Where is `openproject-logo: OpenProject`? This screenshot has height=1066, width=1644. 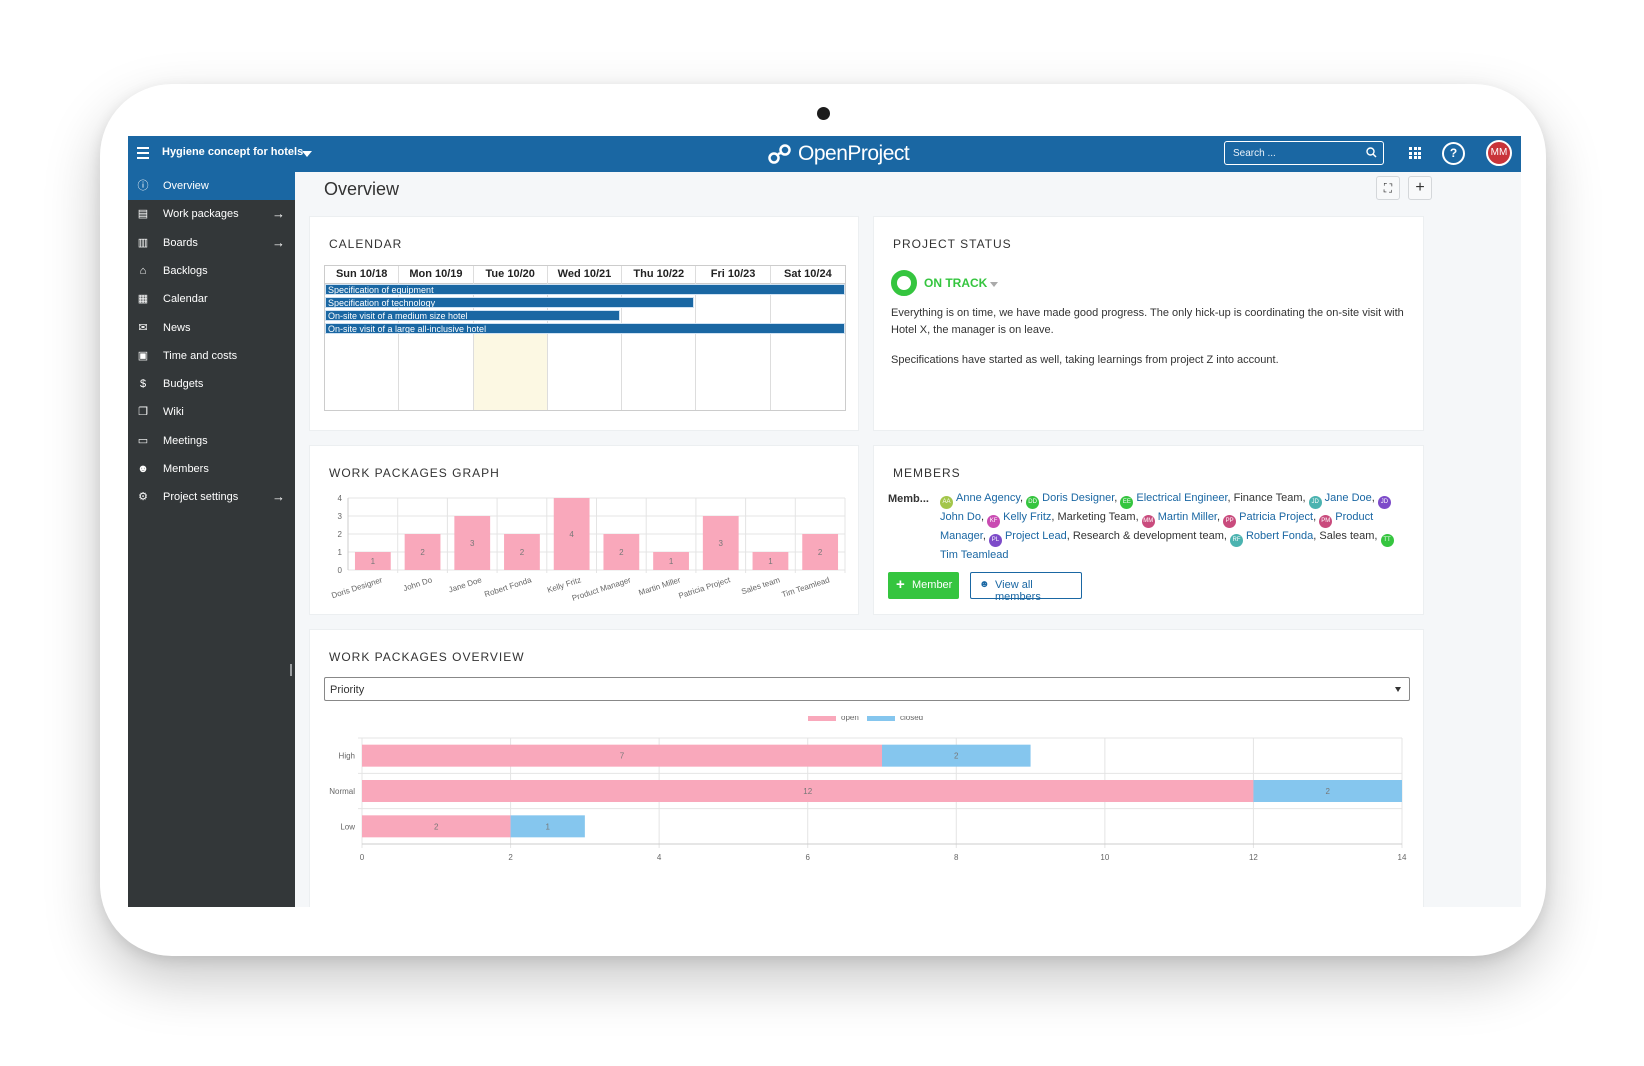
openproject-logo: OpenProject is located at coordinates (839, 154).